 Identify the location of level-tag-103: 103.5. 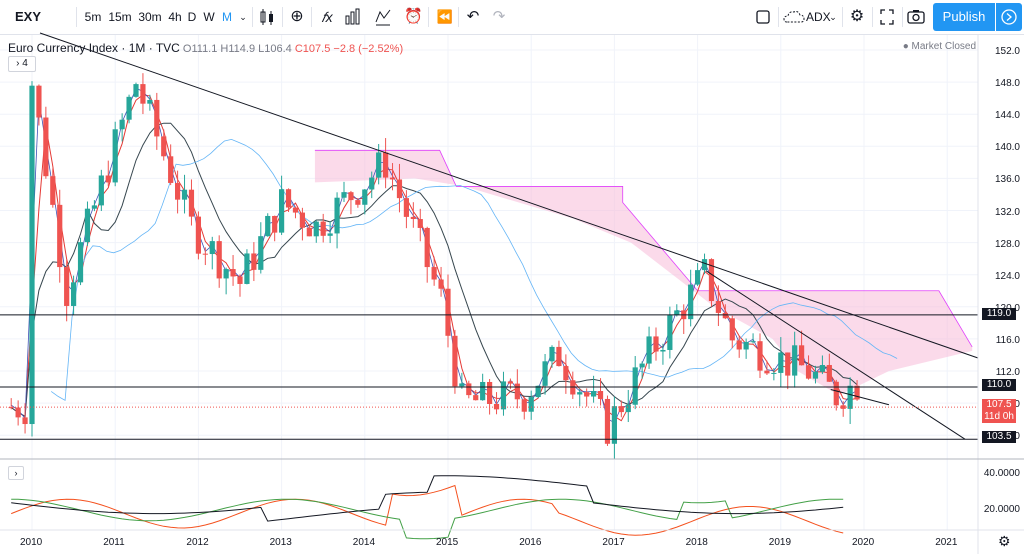
(999, 437).